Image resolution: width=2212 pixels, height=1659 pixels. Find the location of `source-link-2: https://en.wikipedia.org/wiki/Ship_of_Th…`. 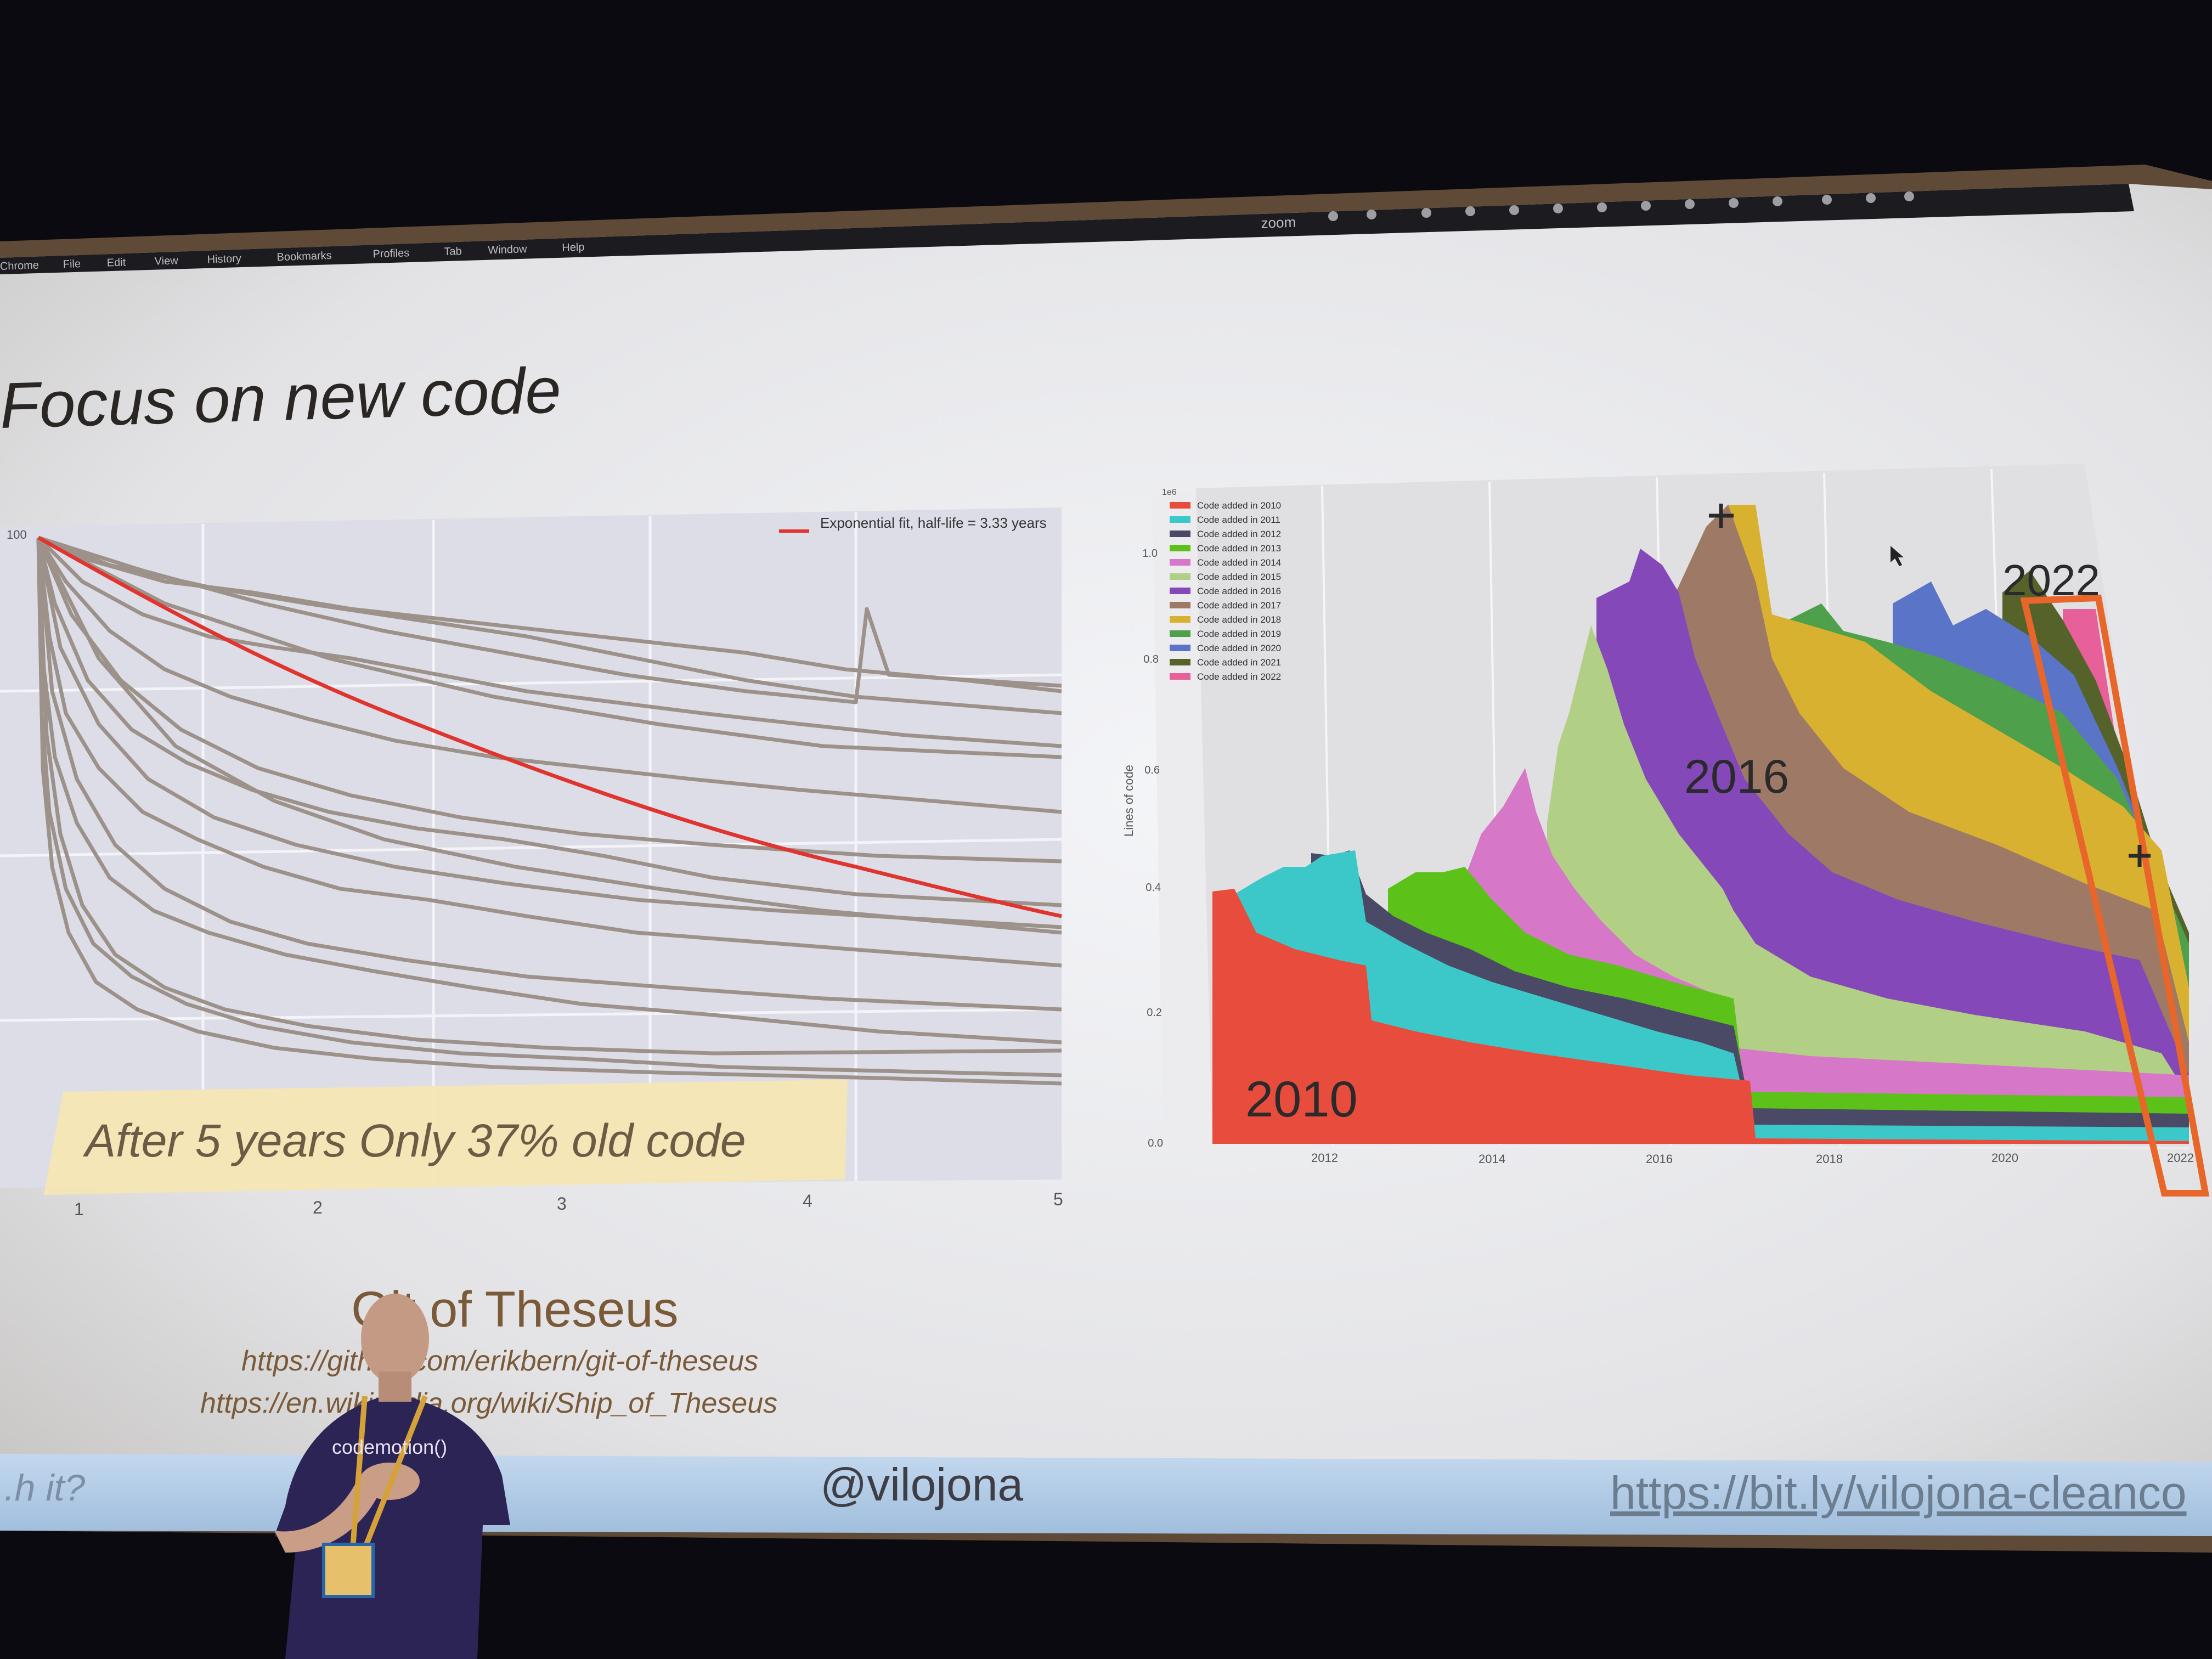

source-link-2: https://en.wikipedia.org/wiki/Ship_of_Th… is located at coordinates (489, 1403).